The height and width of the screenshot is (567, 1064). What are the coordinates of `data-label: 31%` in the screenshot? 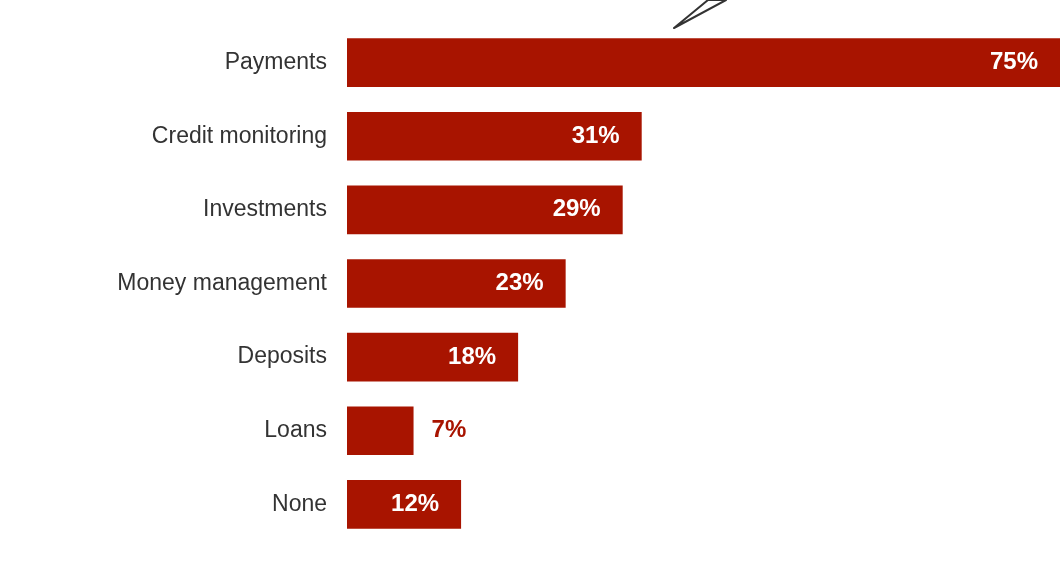 It's located at (595, 134).